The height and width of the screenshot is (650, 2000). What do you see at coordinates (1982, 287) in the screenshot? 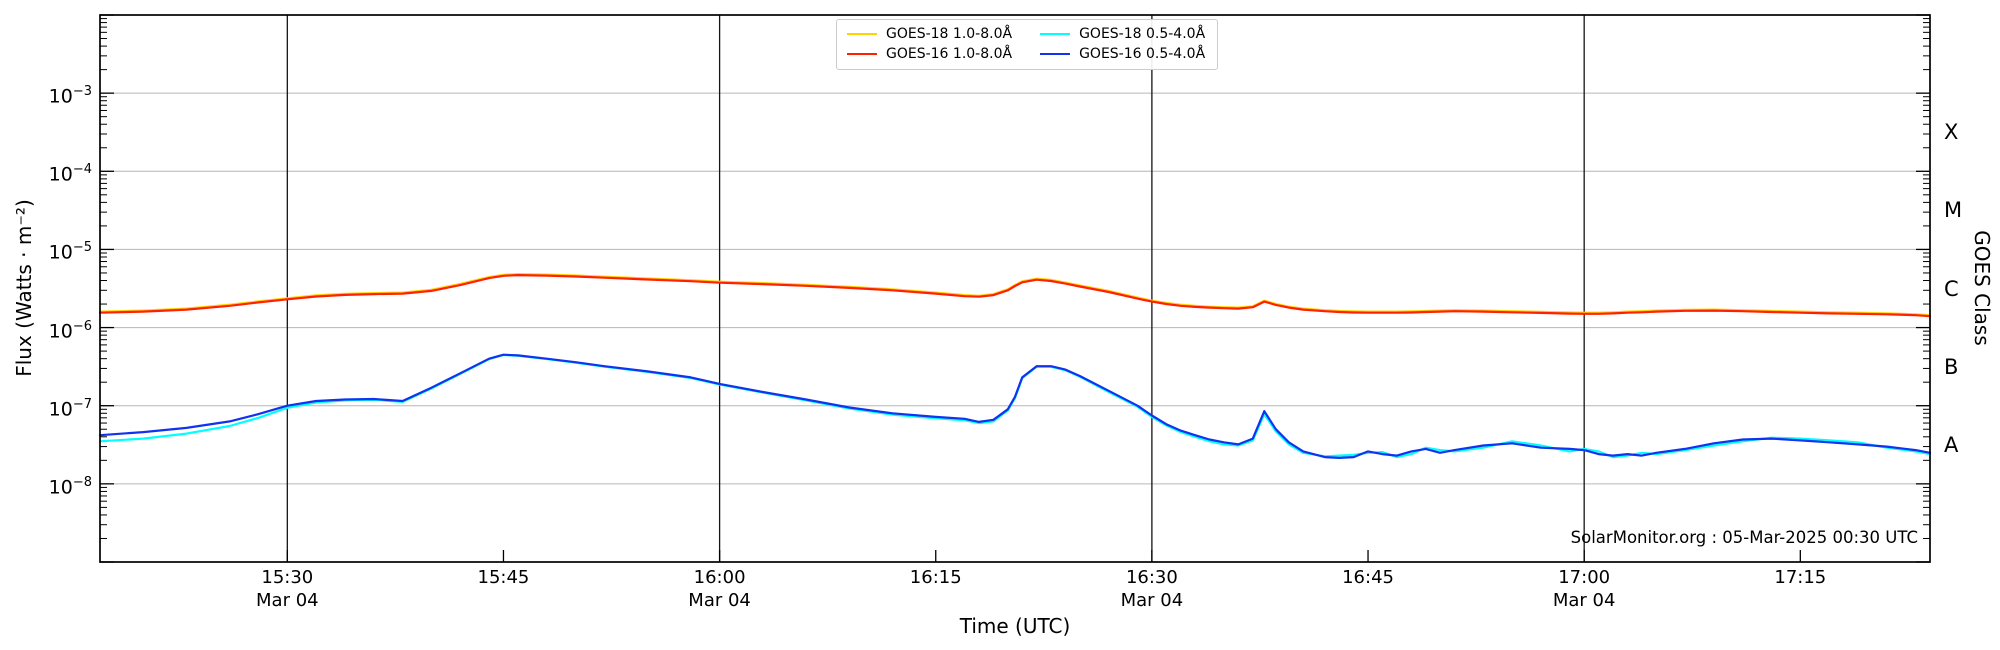
I see `goes-class-axis-label: GOES Class` at bounding box center [1982, 287].